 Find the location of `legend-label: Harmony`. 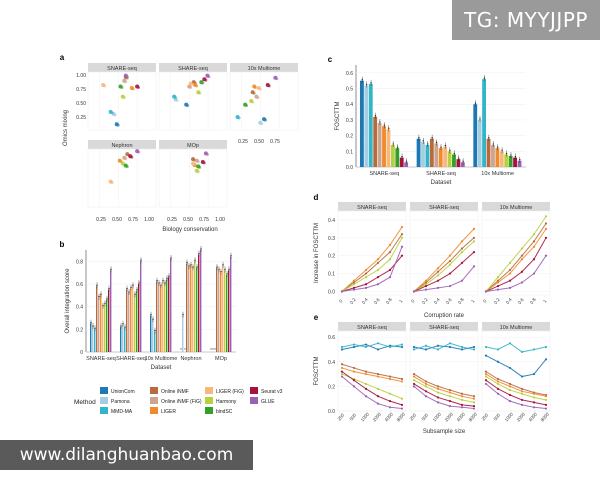

legend-label: Harmony is located at coordinates (226, 402).